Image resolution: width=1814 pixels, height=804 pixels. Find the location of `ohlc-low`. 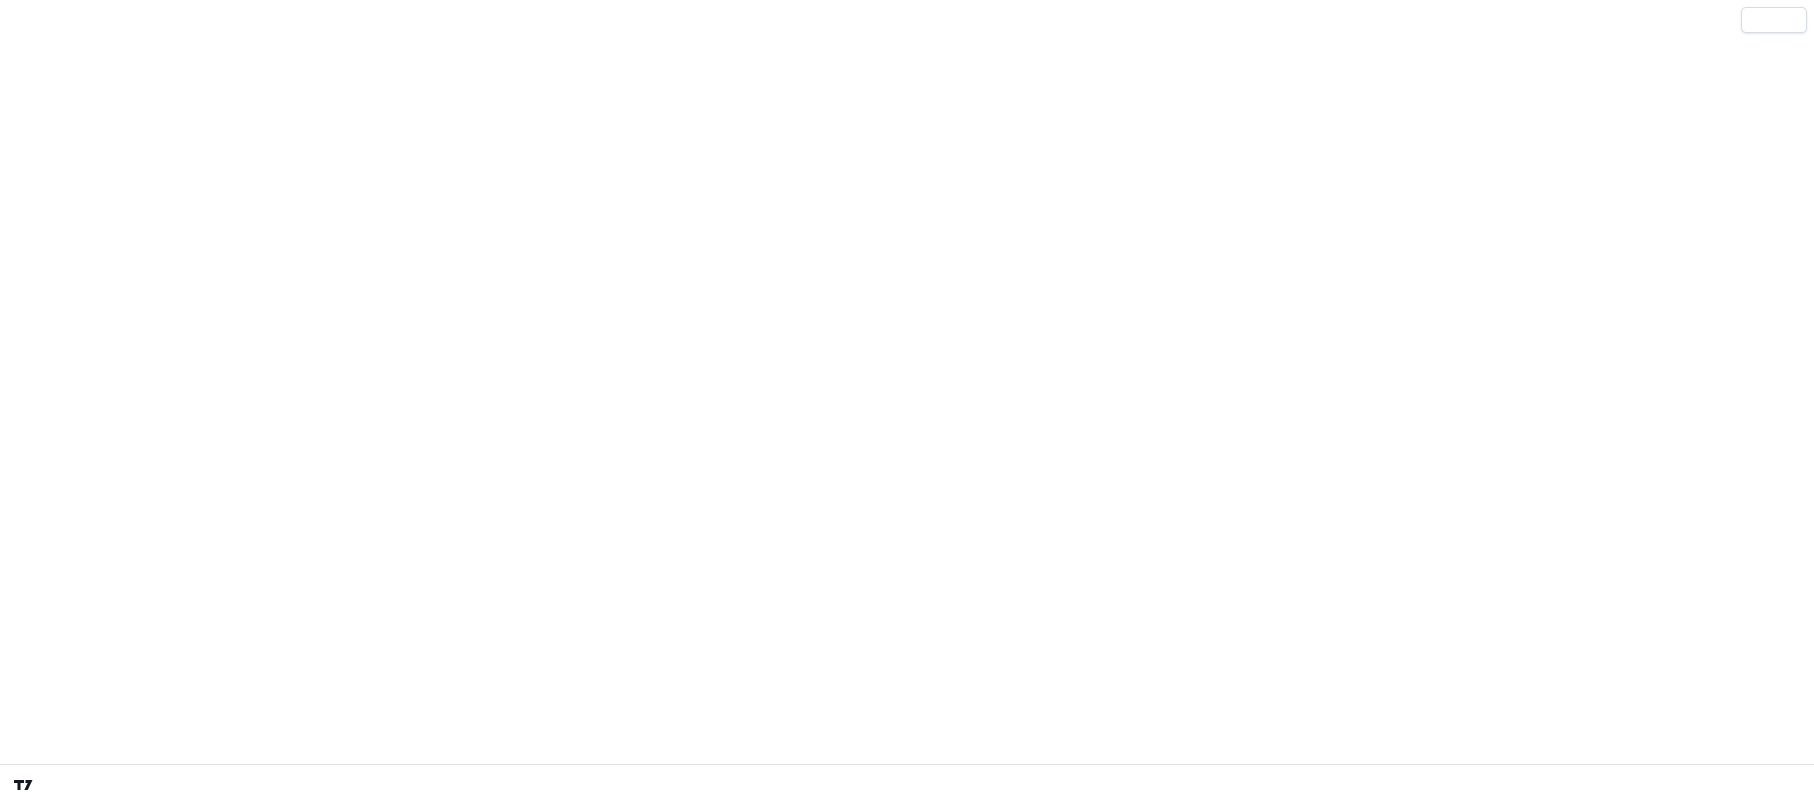

ohlc-low is located at coordinates (43, 16).